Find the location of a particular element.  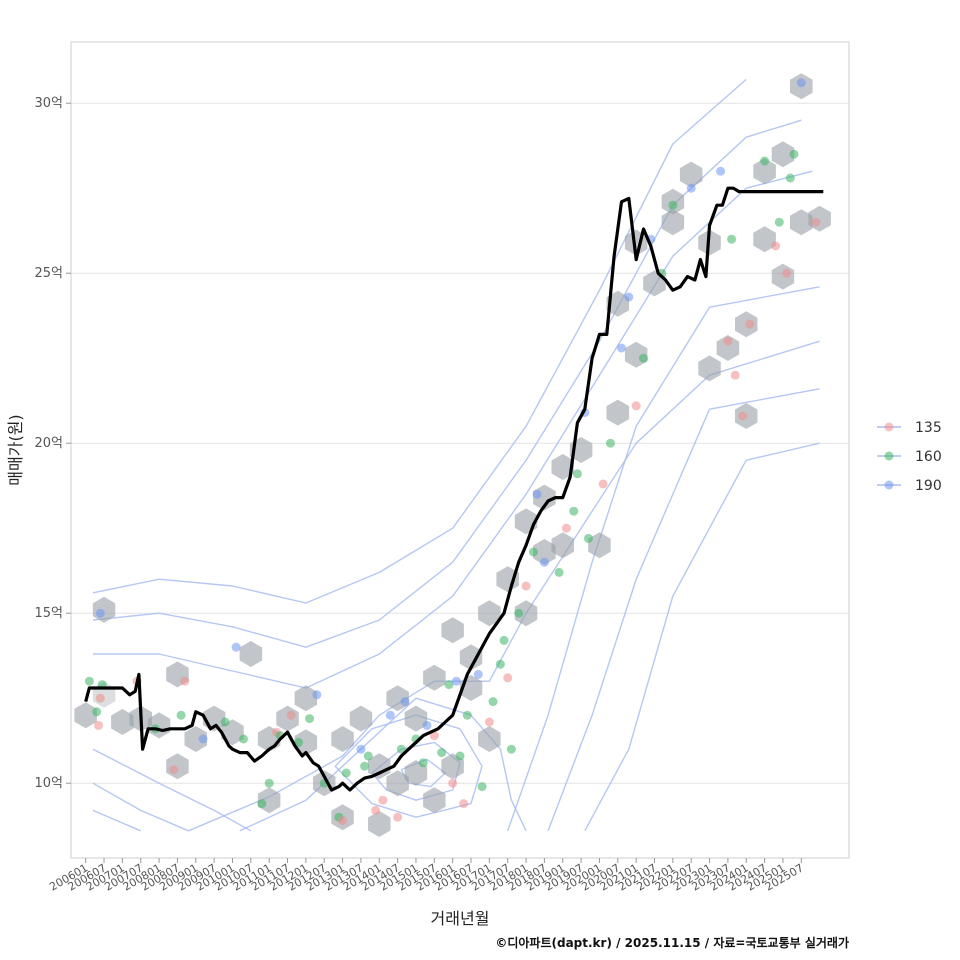

x-axis-title: 거래년월 is located at coordinates (460, 918).